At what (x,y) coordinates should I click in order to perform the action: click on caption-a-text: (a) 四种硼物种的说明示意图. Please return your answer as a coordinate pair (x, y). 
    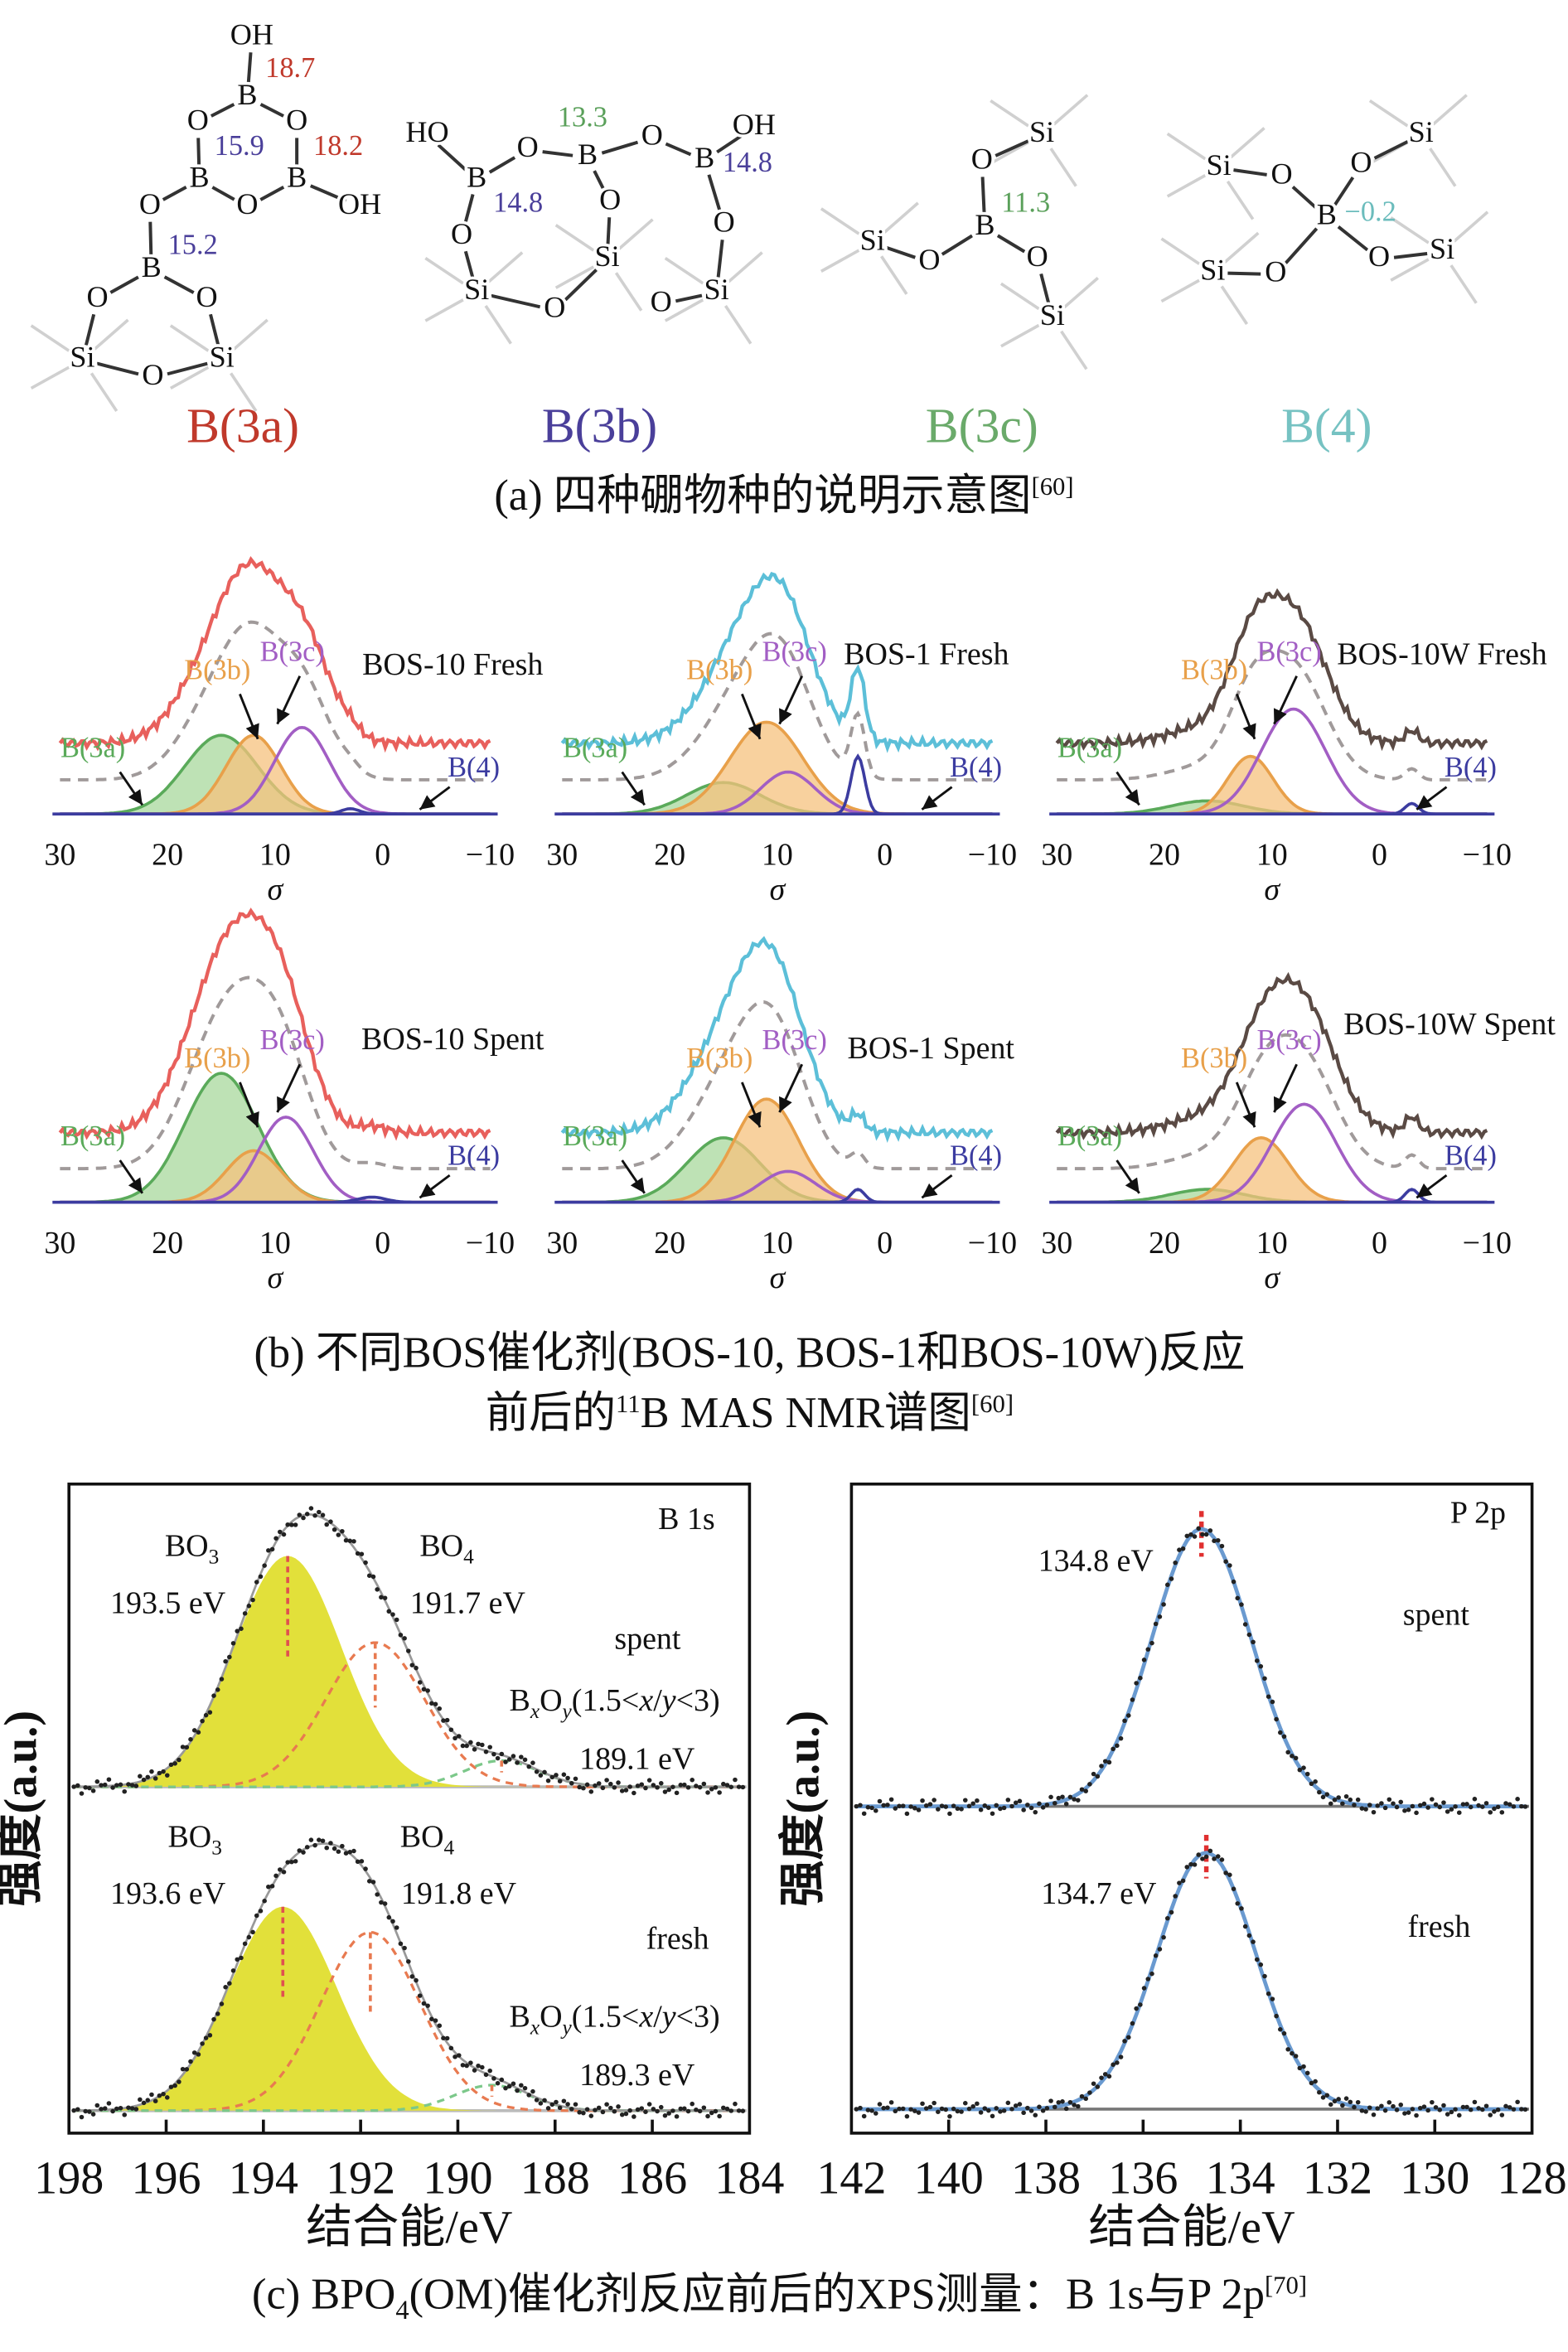
    Looking at the image, I should click on (762, 496).